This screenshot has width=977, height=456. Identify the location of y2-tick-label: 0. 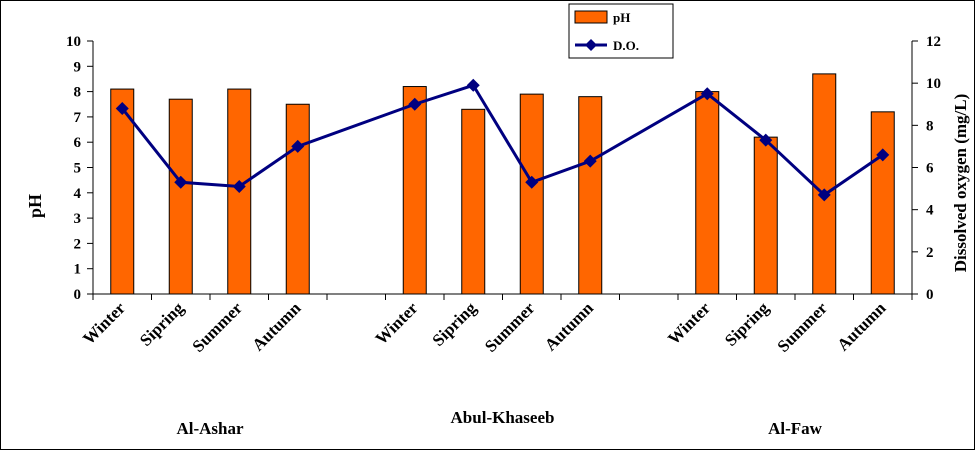
(930, 295).